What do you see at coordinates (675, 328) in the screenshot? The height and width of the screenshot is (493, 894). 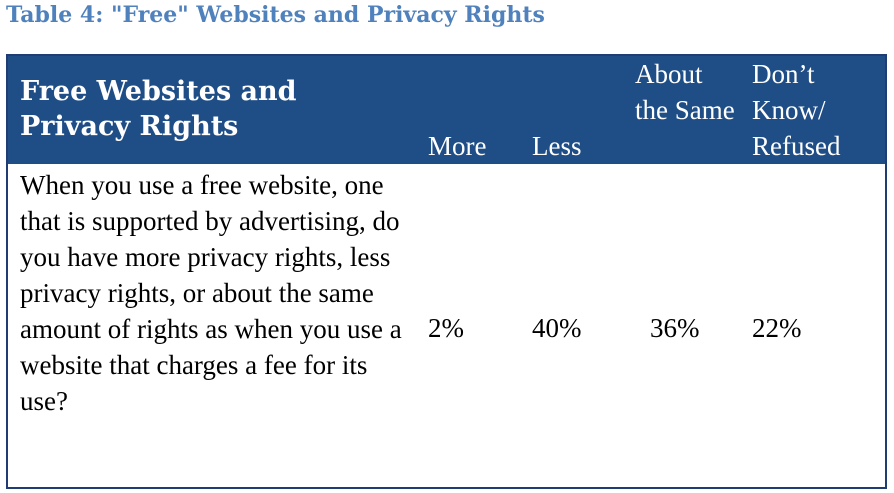 I see `value-about-the-same: 36%` at bounding box center [675, 328].